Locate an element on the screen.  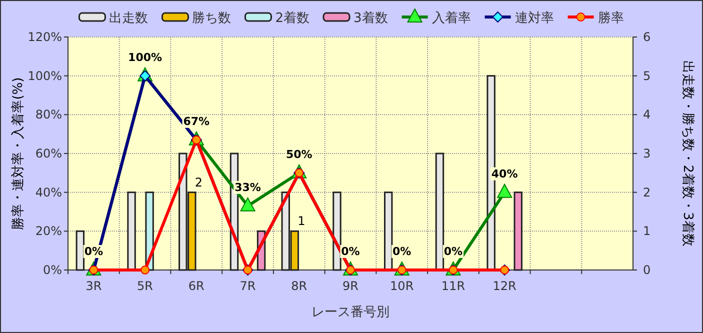
y2-tick-label: 5 is located at coordinates (647, 75).